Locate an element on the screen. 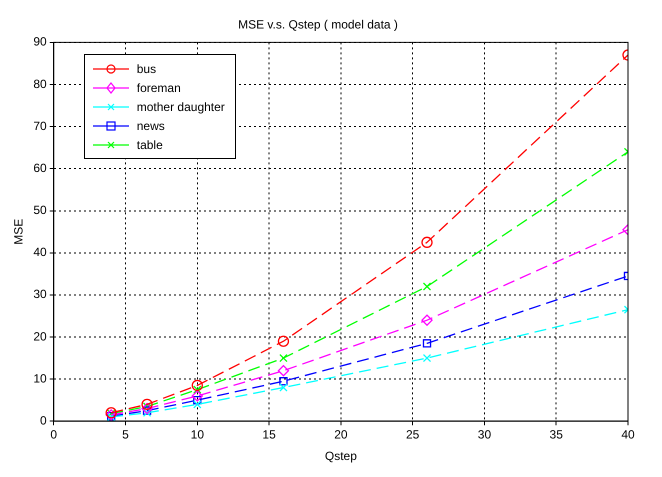  x-tick-label: 0 is located at coordinates (54, 435).